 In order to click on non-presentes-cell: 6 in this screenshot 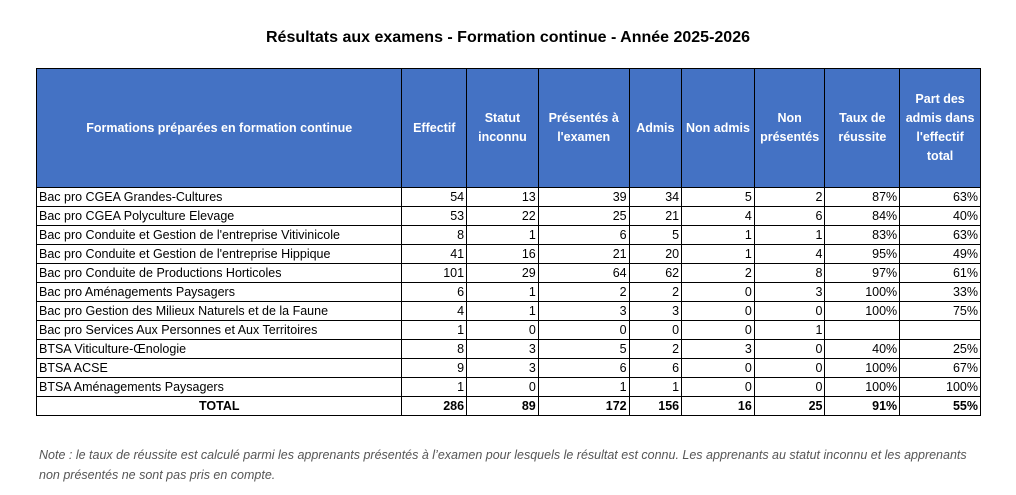, I will do `click(789, 216)`.